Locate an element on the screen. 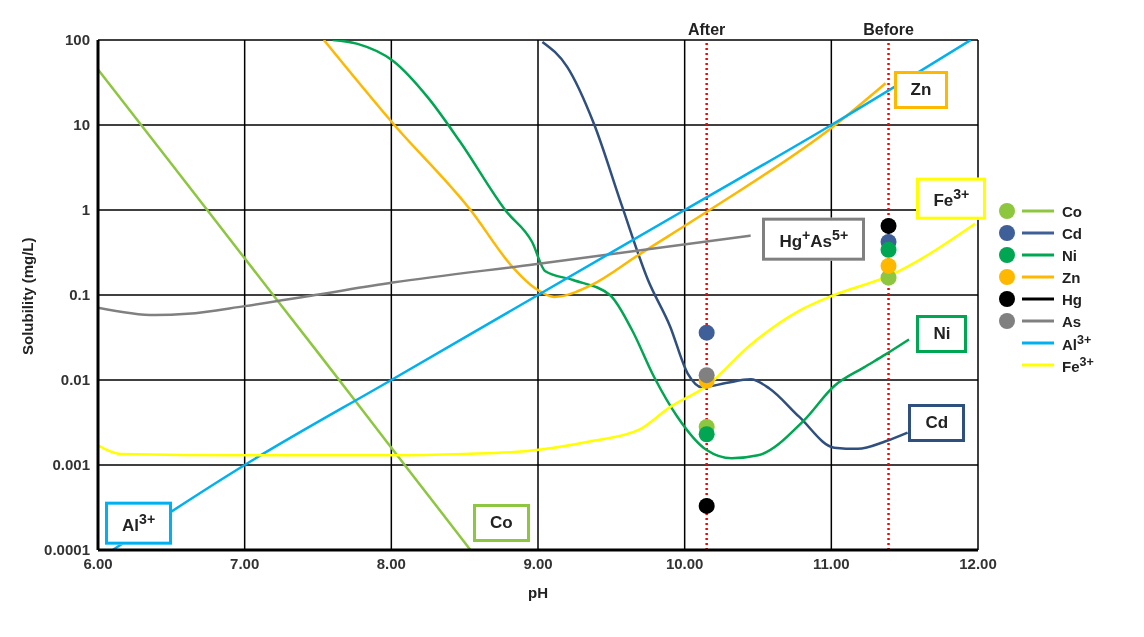  ref-line-label: After is located at coordinates (706, 29).